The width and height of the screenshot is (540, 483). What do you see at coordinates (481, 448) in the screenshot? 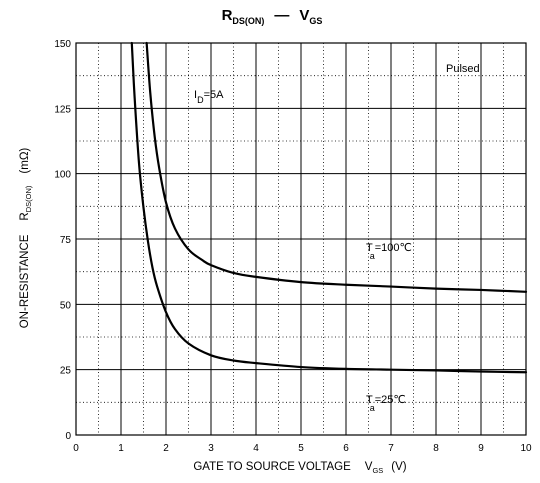
I see `x-tick-label: 9` at bounding box center [481, 448].